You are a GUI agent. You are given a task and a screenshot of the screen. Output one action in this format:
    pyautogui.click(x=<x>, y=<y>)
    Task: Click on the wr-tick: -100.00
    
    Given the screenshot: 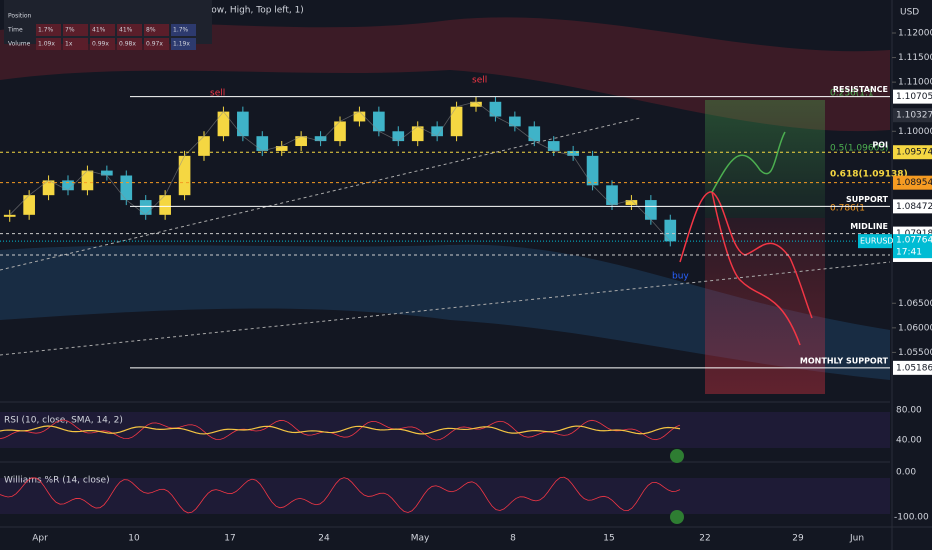 What is the action you would take?
    pyautogui.click(x=911, y=518)
    